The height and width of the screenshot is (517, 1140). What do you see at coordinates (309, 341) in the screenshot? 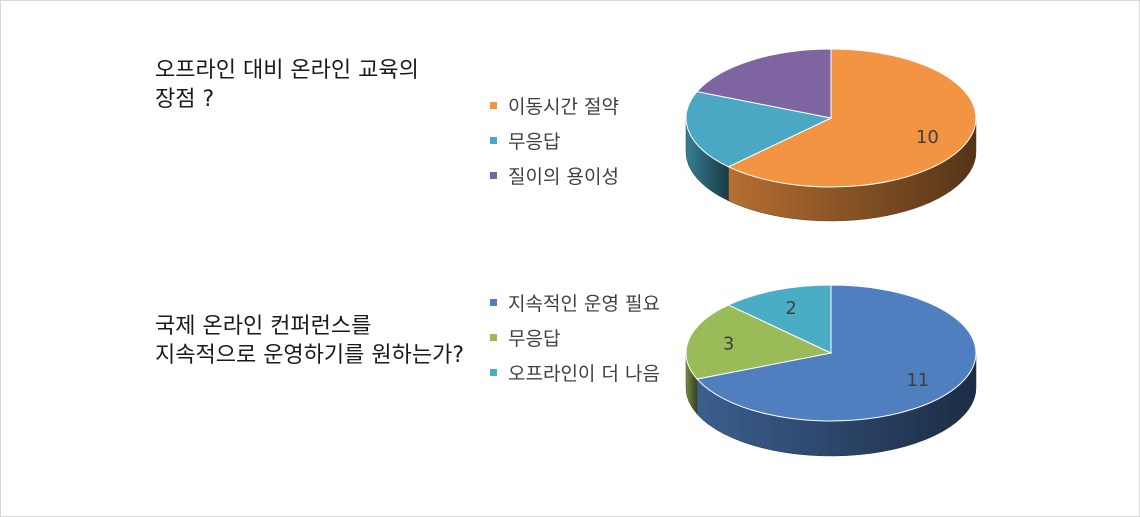
I see `chart2-question: 국제 온라인 컨퍼런스를 지속적으로 운영하기를 원하는가?` at bounding box center [309, 341].